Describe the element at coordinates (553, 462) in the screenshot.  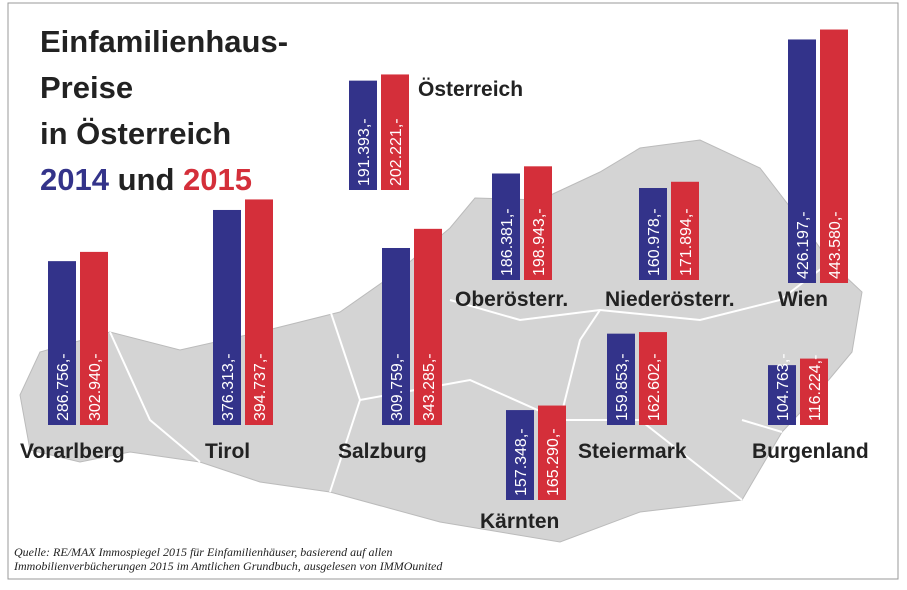
I see `value-label: 165.290,-` at that location.